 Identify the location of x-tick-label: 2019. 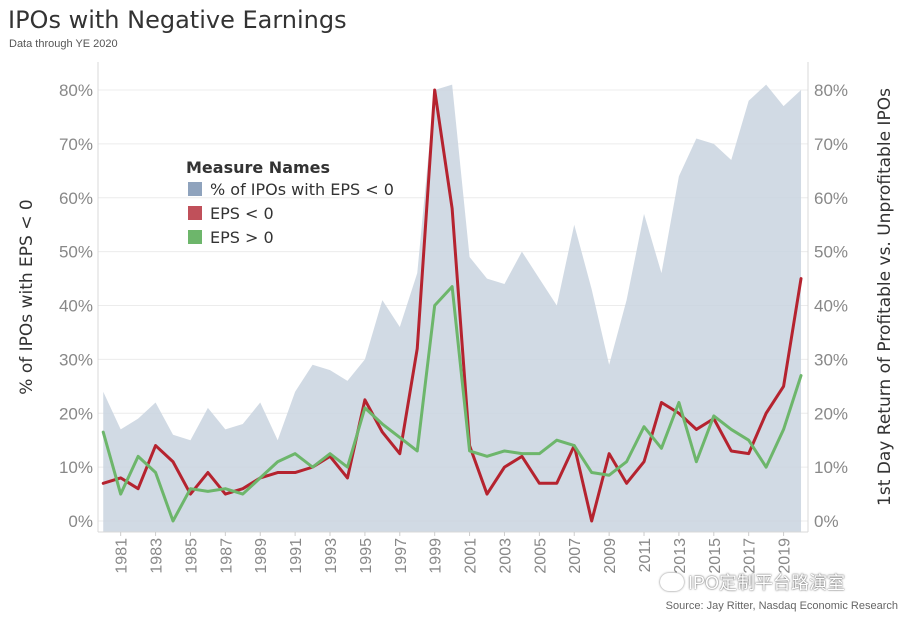
(785, 556).